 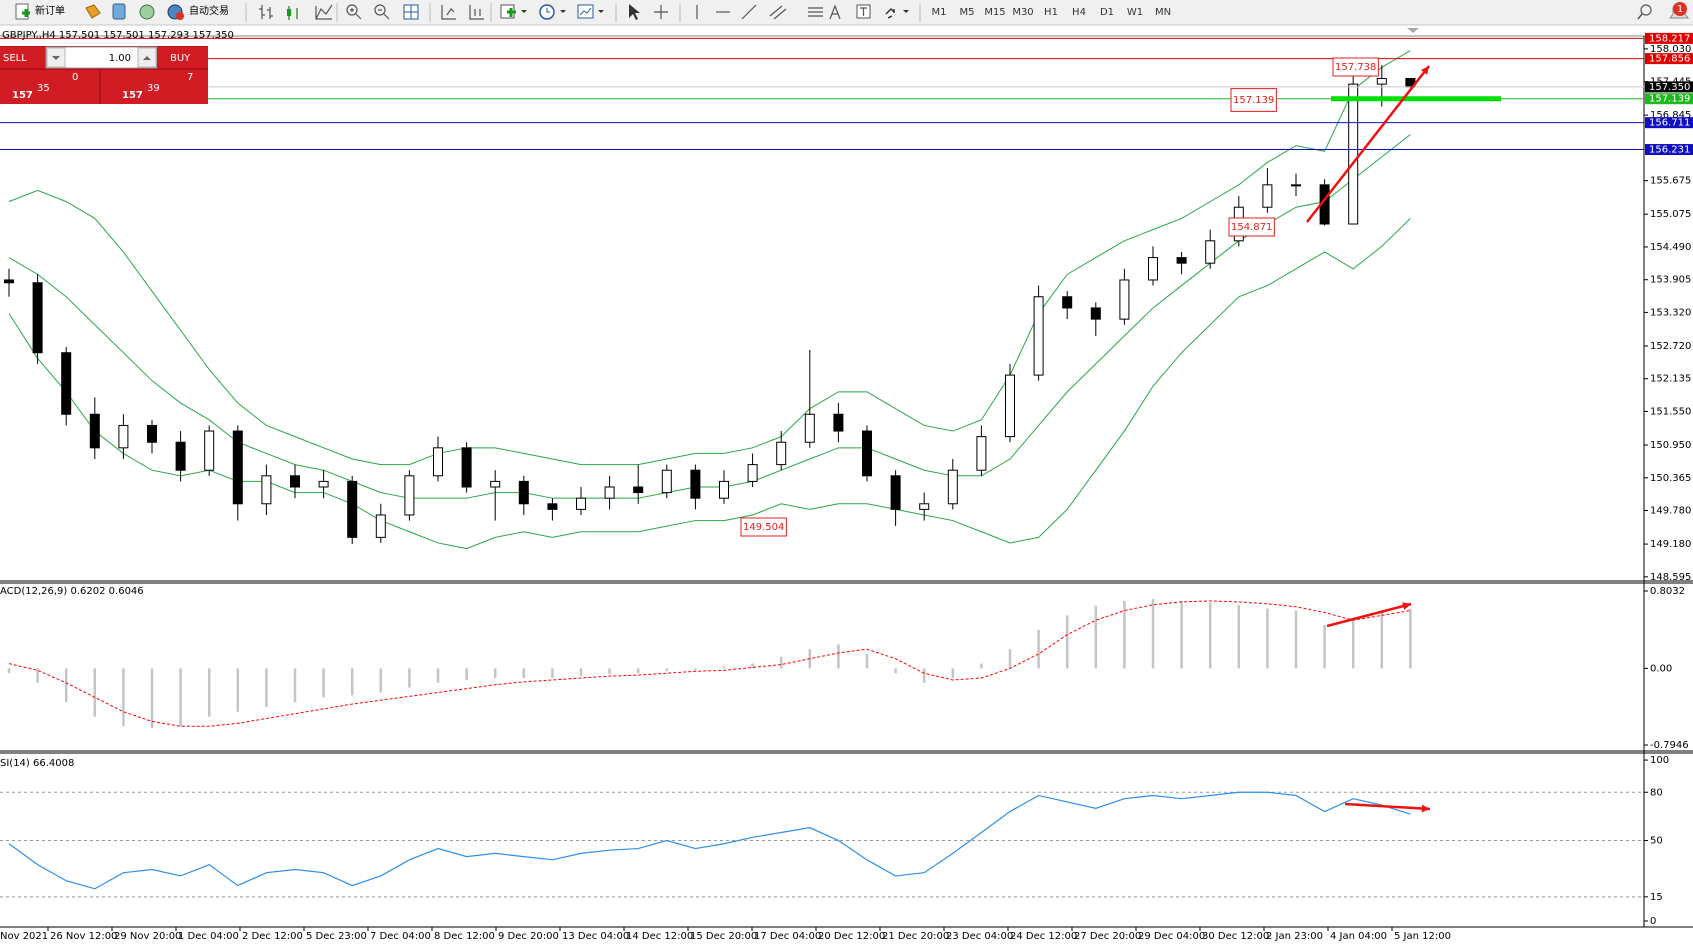 I want to click on button-label: 新订单, so click(x=50, y=10).